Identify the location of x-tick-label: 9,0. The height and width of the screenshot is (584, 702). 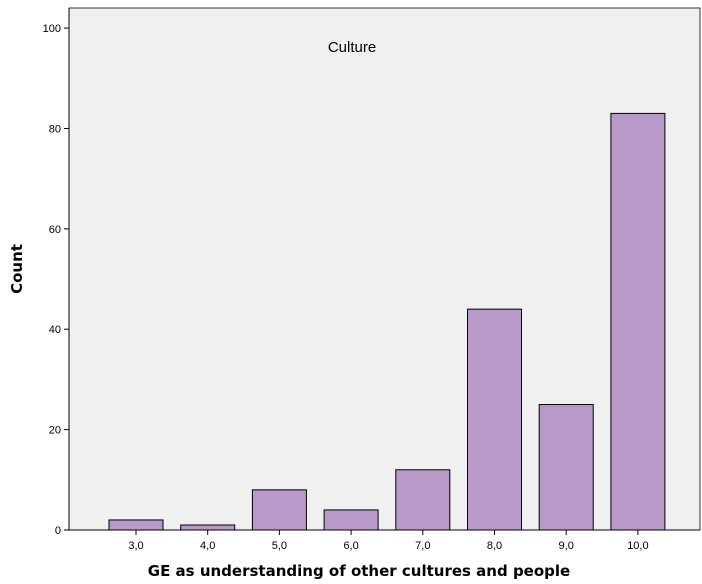
(566, 546).